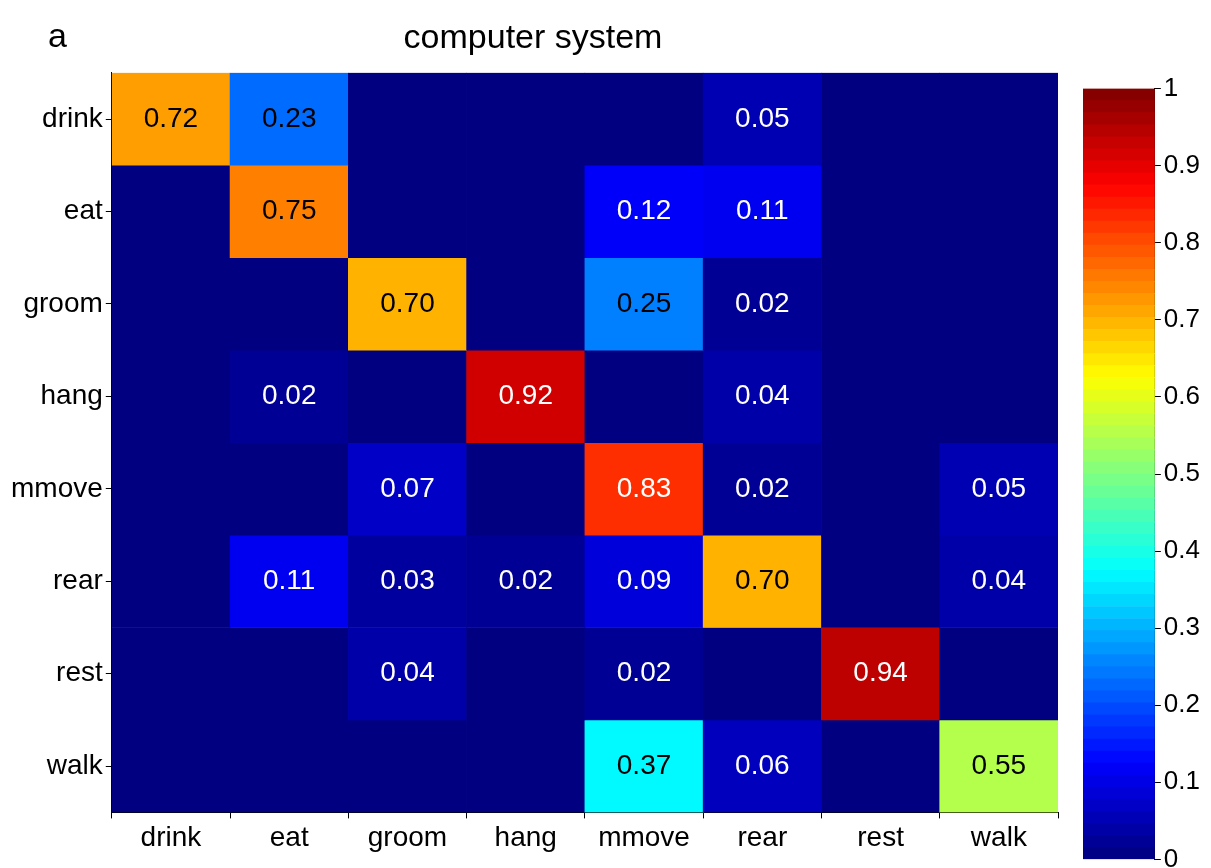 The height and width of the screenshot is (868, 1211). I want to click on data-label: 0.07, so click(407, 487).